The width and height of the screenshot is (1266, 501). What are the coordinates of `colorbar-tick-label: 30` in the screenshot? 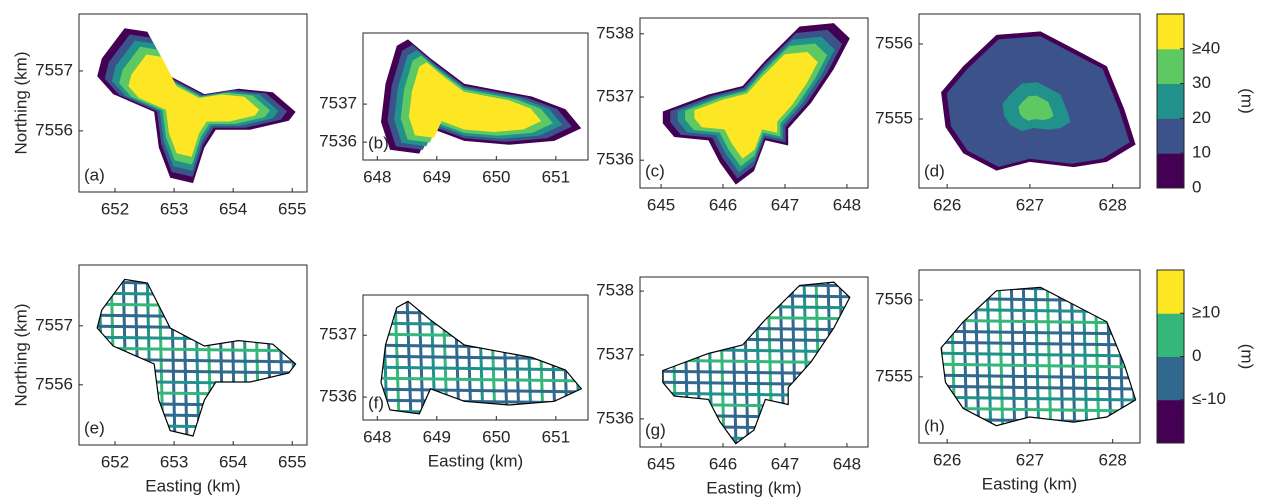 It's located at (1201, 82).